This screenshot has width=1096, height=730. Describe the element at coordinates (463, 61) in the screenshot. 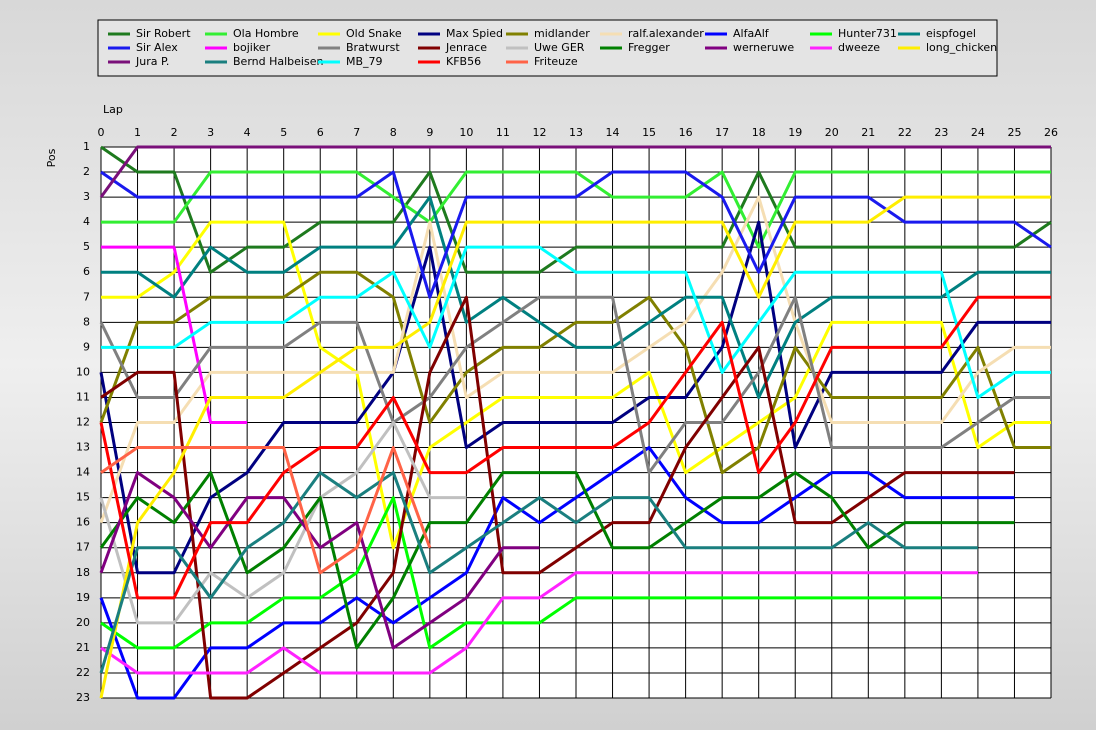

I see `legend-label: KFB56` at that location.